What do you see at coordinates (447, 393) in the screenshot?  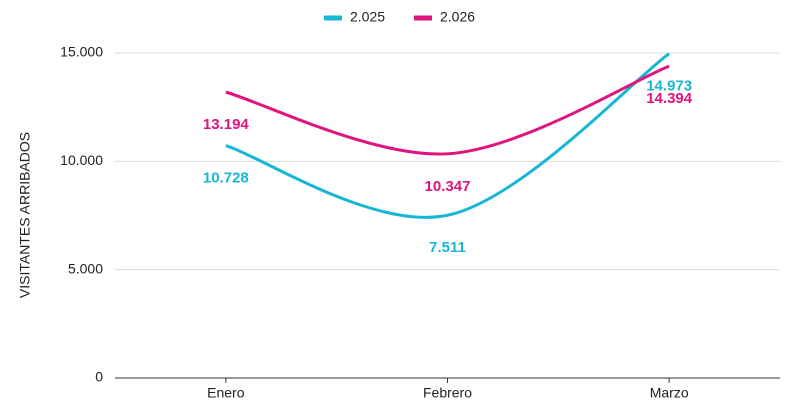 I see `x-tick-label: Febrero` at bounding box center [447, 393].